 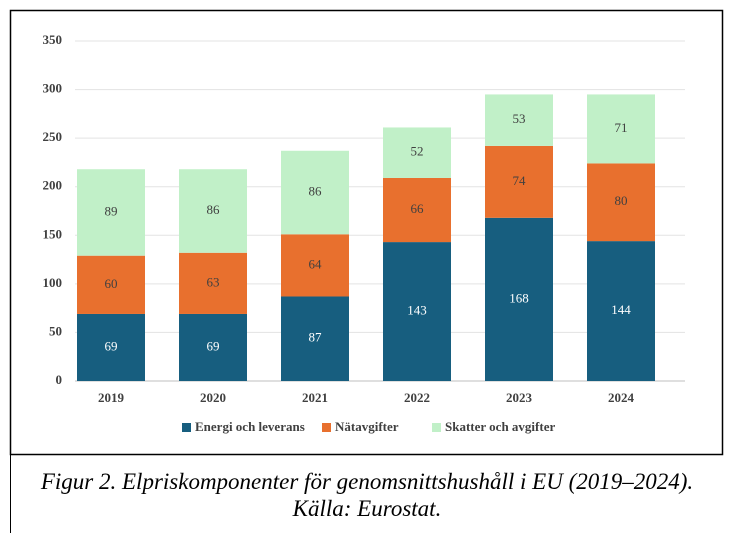 What do you see at coordinates (417, 397) in the screenshot?
I see `x-tick-label: 2022` at bounding box center [417, 397].